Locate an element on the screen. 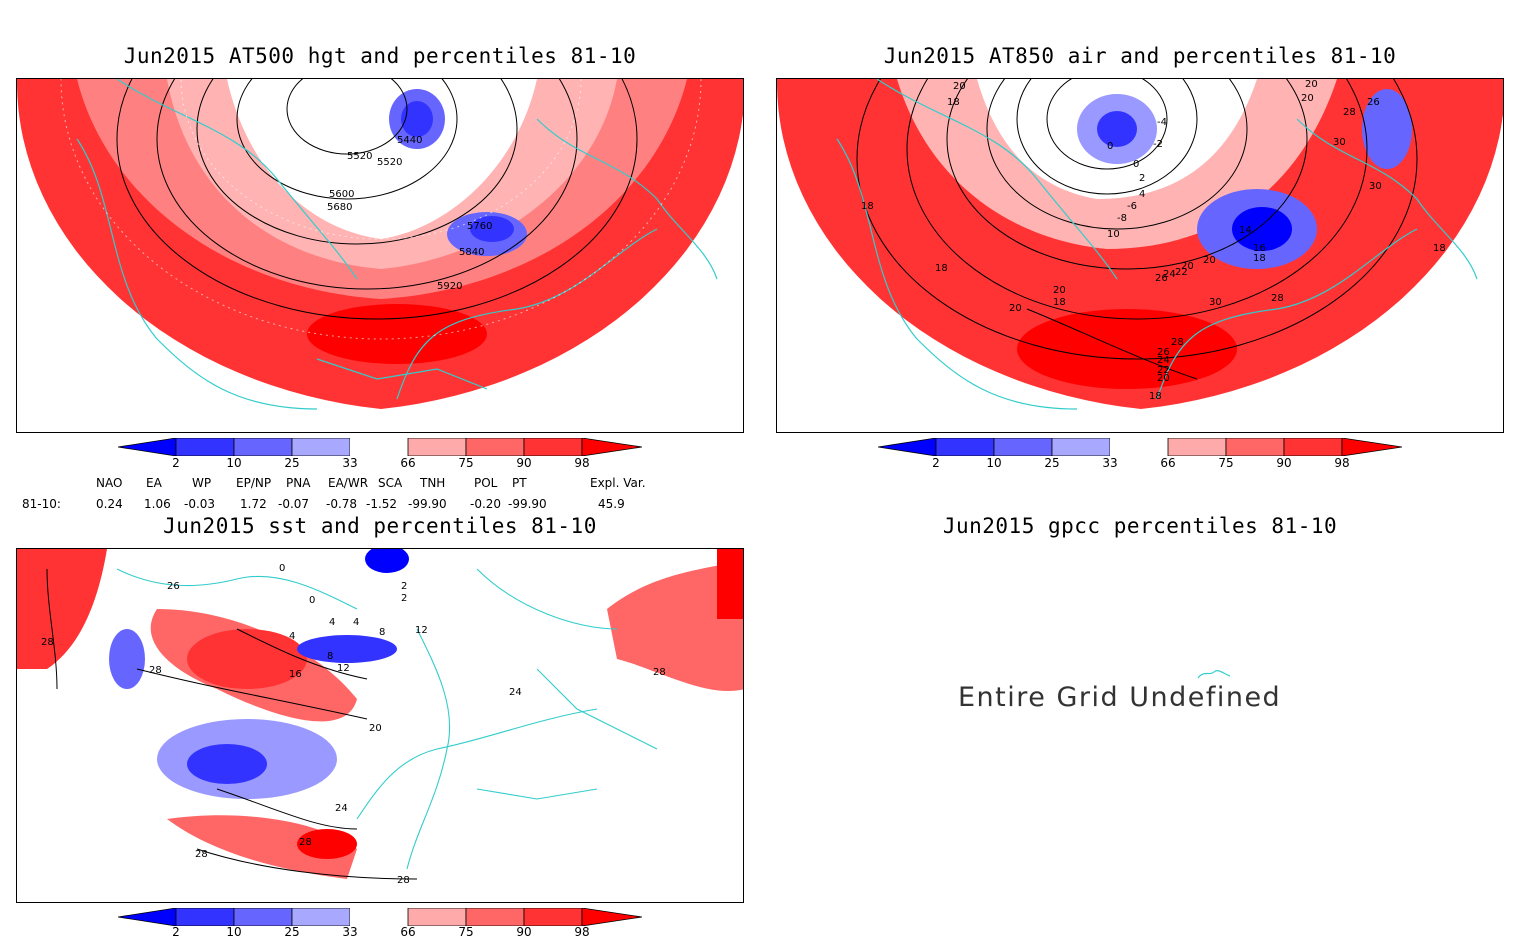 This screenshot has height=940, width=1520. contour-label: 14 is located at coordinates (1245, 230).